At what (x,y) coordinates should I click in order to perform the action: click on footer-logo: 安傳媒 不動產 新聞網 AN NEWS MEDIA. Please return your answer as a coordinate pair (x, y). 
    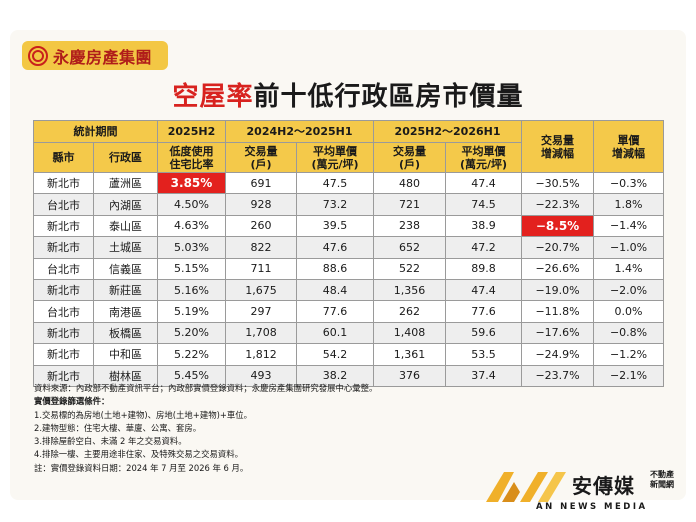
    Looking at the image, I should click on (583, 490).